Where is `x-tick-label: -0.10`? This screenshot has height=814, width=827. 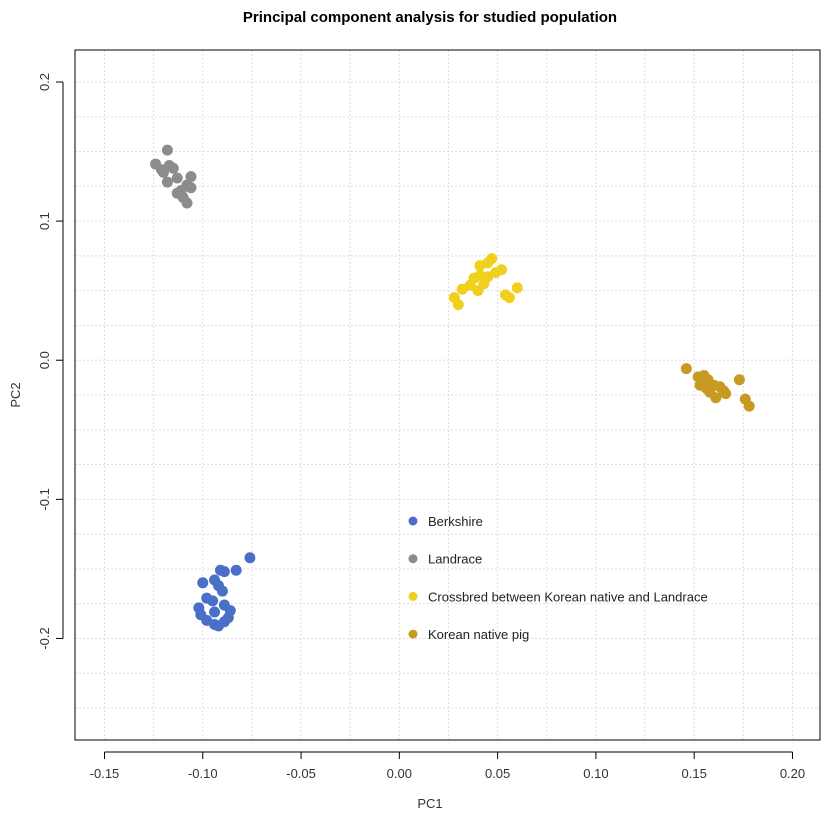 x-tick-label: -0.10 is located at coordinates (203, 773).